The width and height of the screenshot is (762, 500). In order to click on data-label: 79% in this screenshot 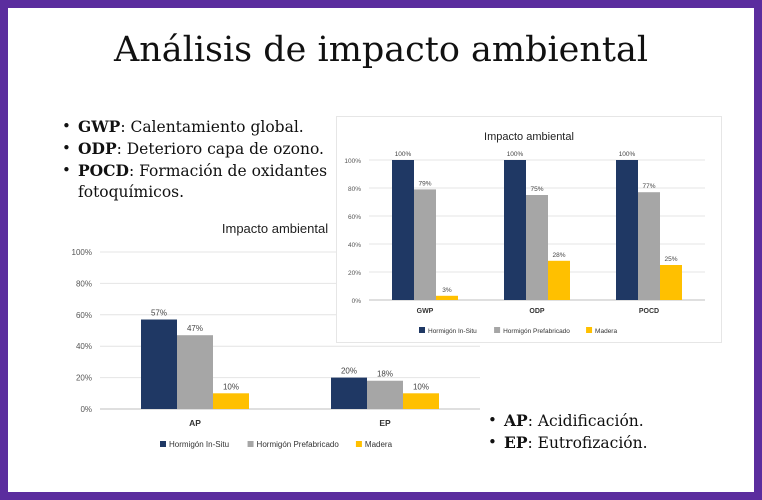, I will do `click(424, 183)`.